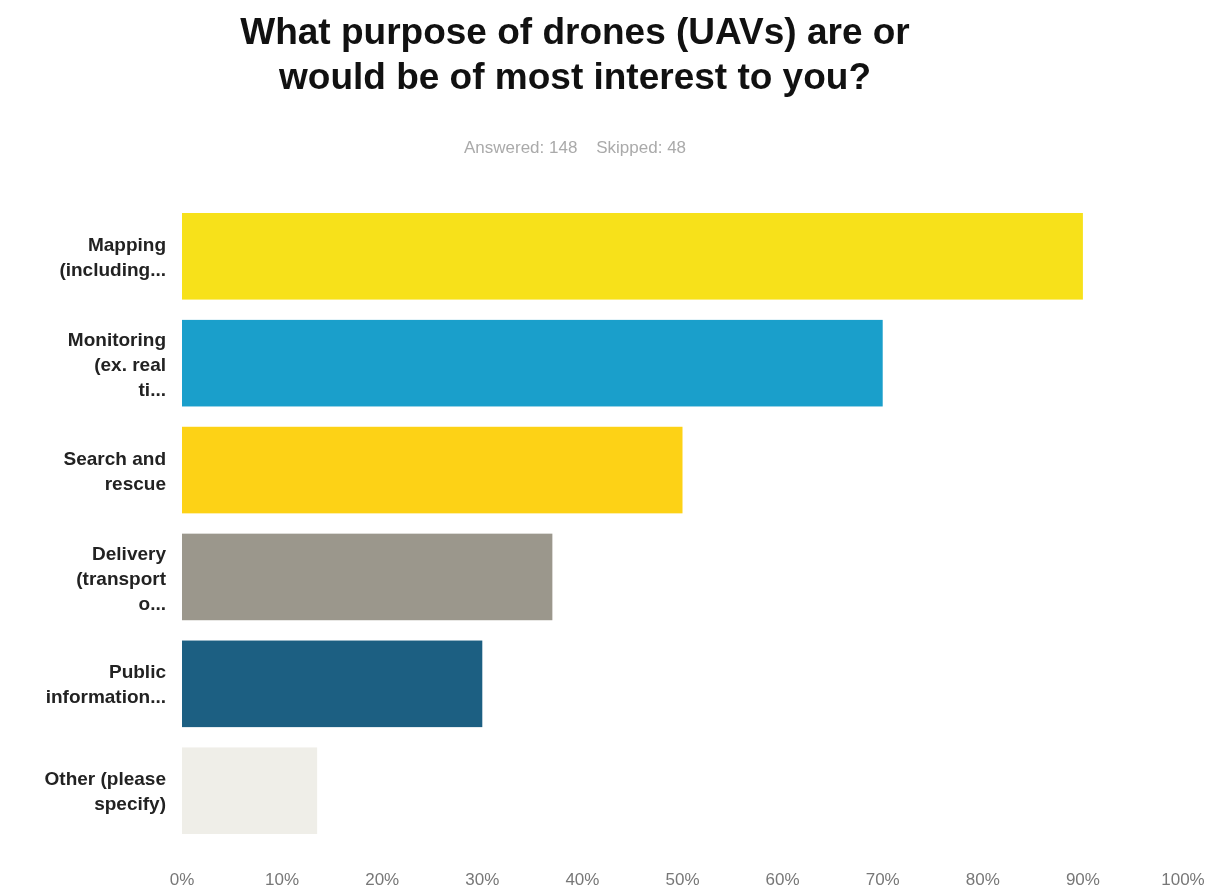  Describe the element at coordinates (482, 879) in the screenshot. I see `x-tick-label: 30%` at that location.